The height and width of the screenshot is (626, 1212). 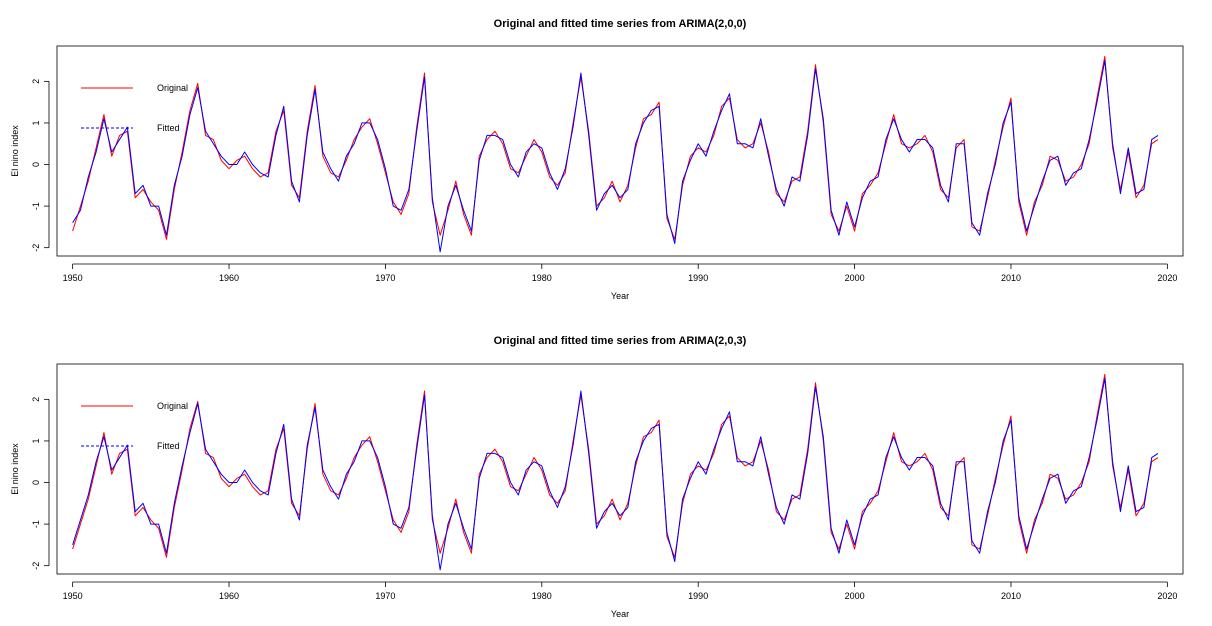 What do you see at coordinates (385, 596) in the screenshot?
I see `panel2-x-tick-label: 1970` at bounding box center [385, 596].